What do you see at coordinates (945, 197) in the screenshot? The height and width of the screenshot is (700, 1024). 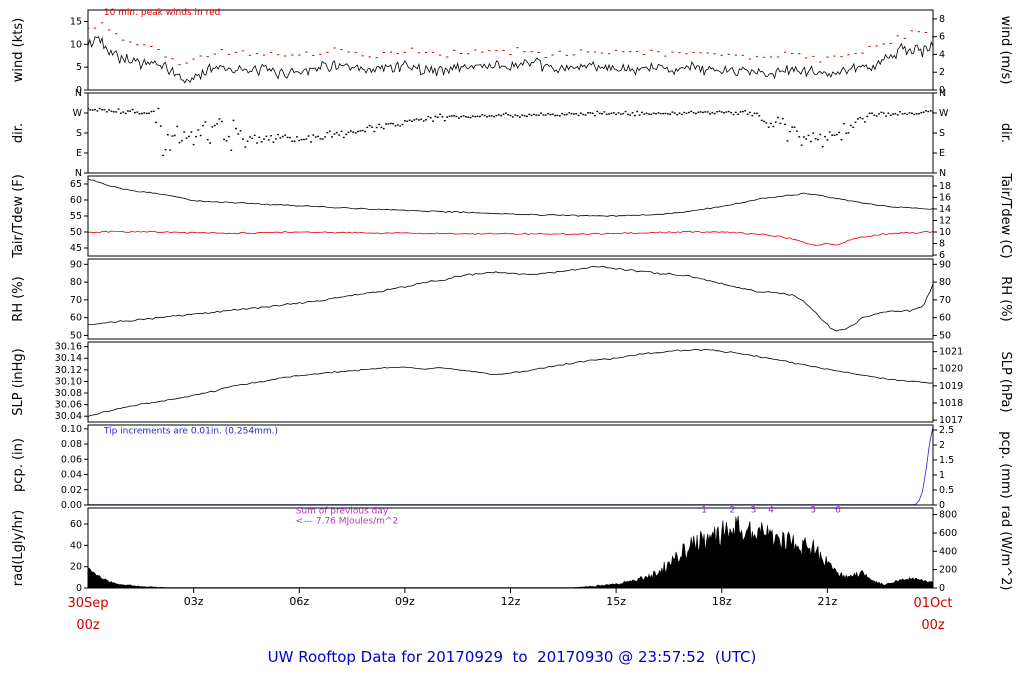 I see `svg-text: 16` at bounding box center [945, 197].